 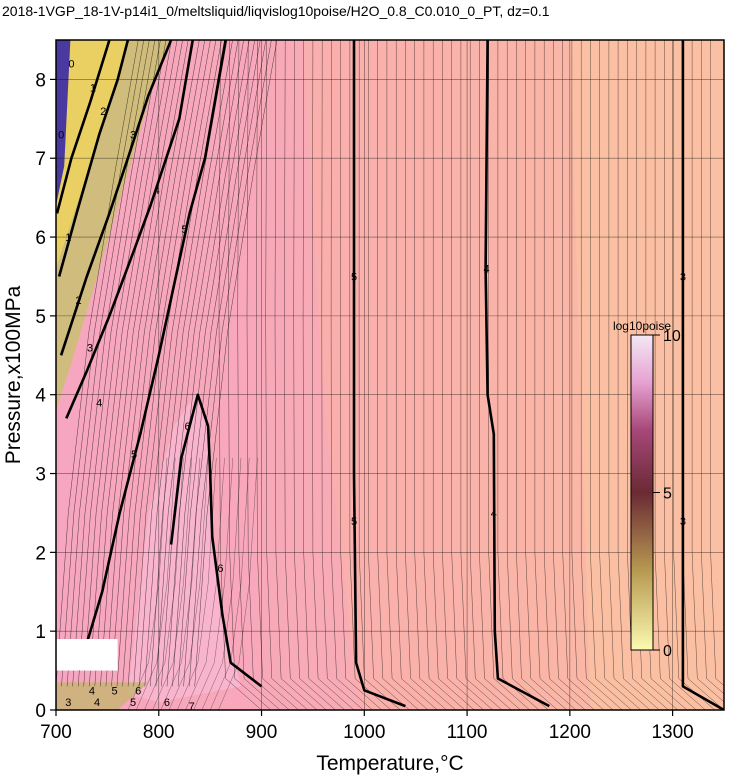 I want to click on region-lower, so click(x=92, y=154).